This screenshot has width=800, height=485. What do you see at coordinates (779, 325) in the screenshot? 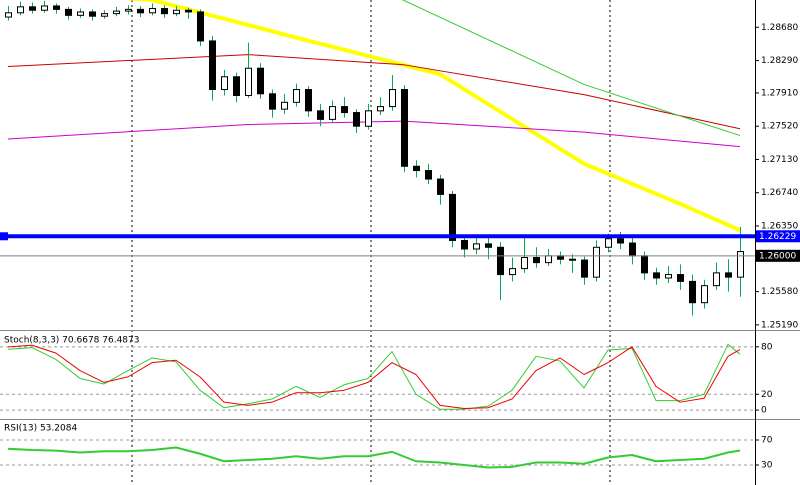
I see `y-tick-label: 1.25190` at bounding box center [779, 325].